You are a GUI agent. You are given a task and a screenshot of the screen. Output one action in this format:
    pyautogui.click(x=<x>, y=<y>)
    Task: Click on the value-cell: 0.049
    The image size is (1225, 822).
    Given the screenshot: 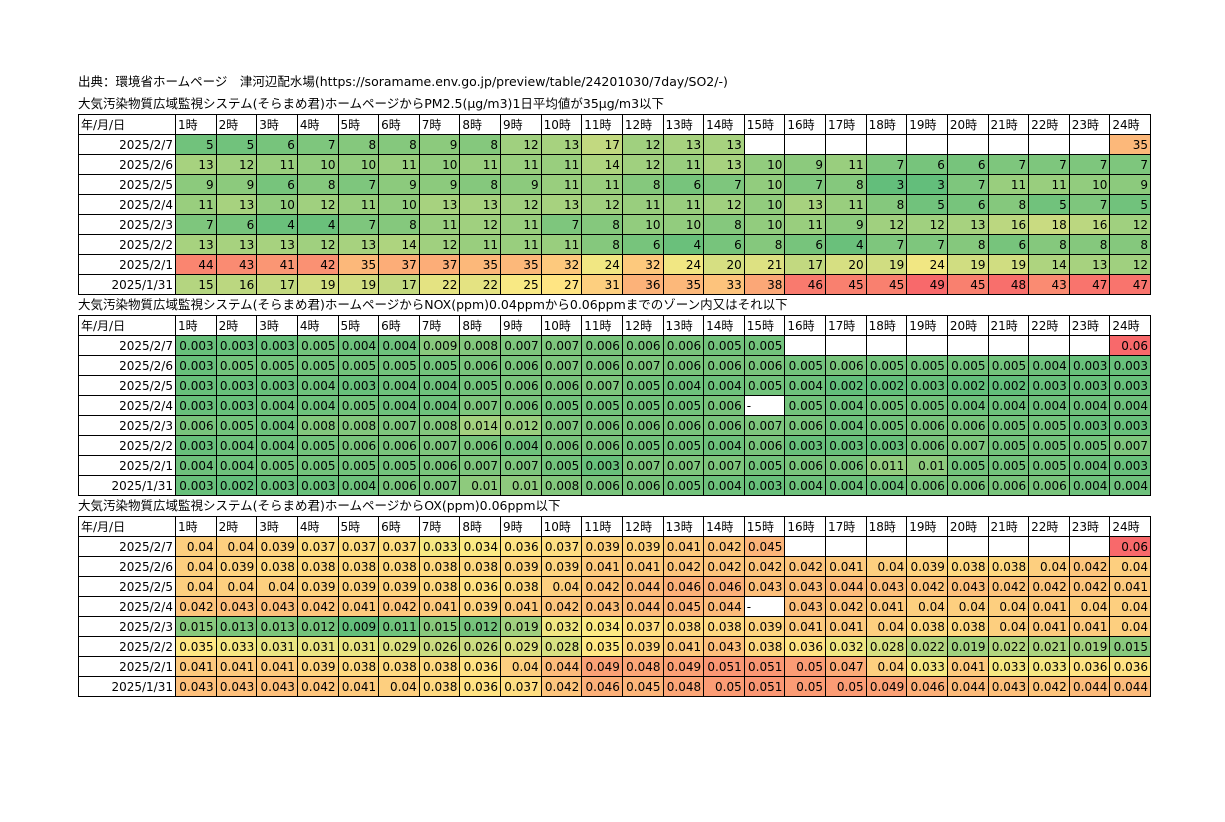 What is the action you would take?
    pyautogui.click(x=683, y=666)
    